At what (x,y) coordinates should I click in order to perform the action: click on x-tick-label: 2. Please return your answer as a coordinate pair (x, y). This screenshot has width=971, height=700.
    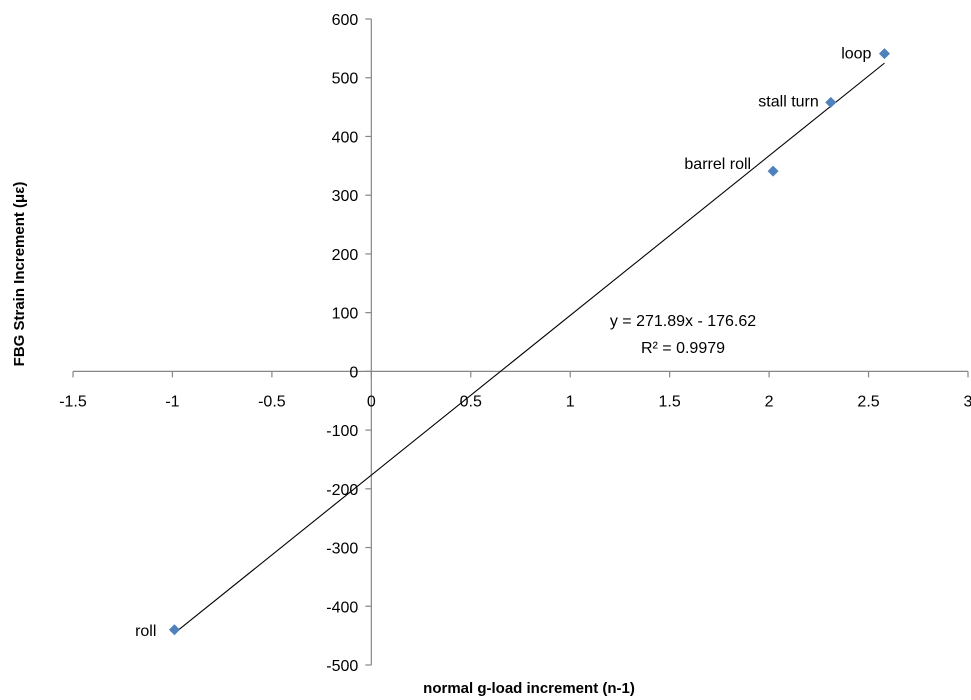
    Looking at the image, I should click on (769, 401).